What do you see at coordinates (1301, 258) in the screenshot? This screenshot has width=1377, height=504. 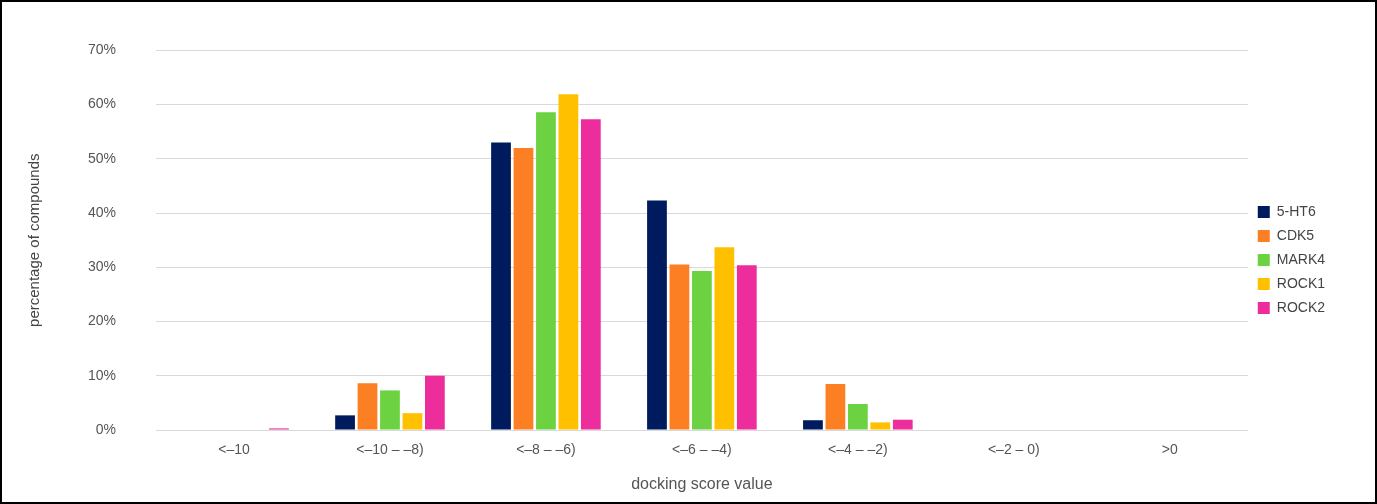 I see `legend-label: MARK4` at bounding box center [1301, 258].